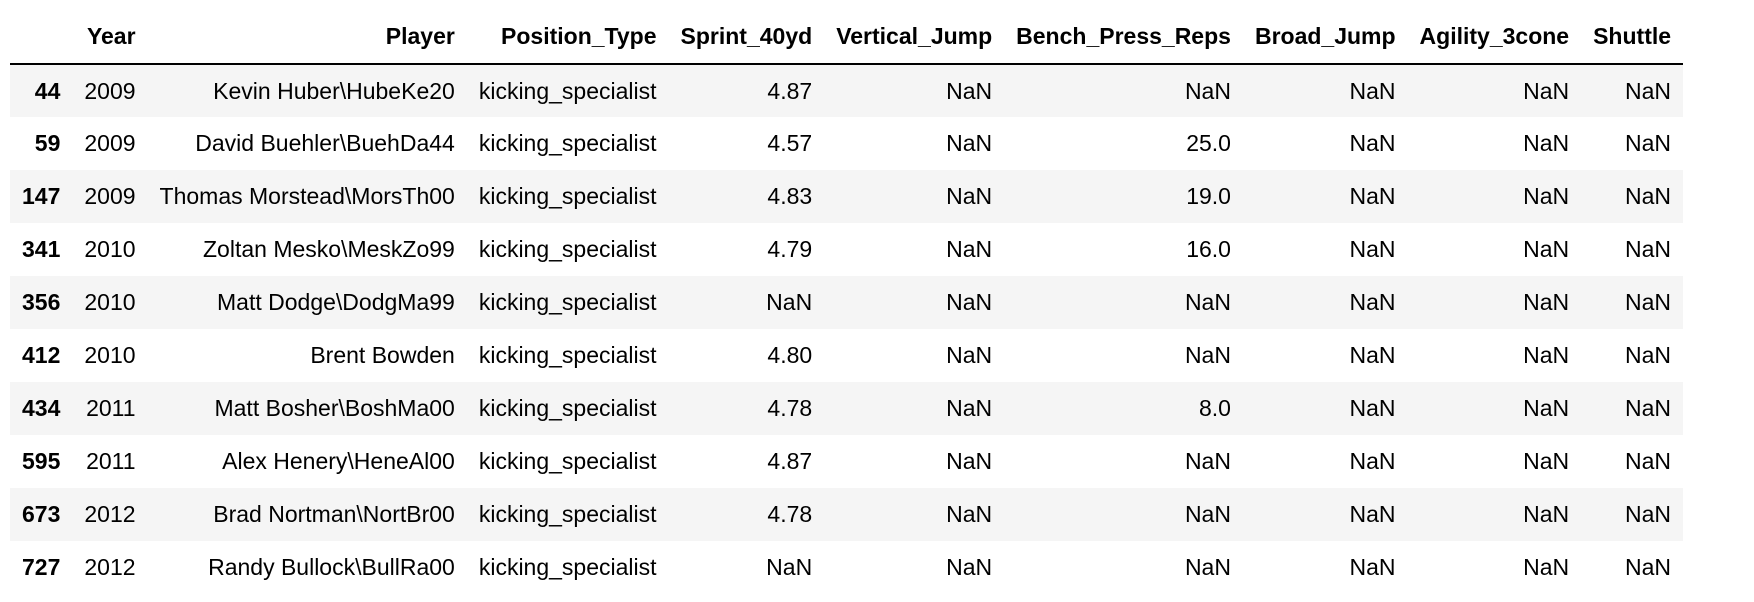 This screenshot has height=602, width=1754. What do you see at coordinates (336, 302) in the screenshot?
I see `cell-player: Matt Dodge\DodgMa99` at bounding box center [336, 302].